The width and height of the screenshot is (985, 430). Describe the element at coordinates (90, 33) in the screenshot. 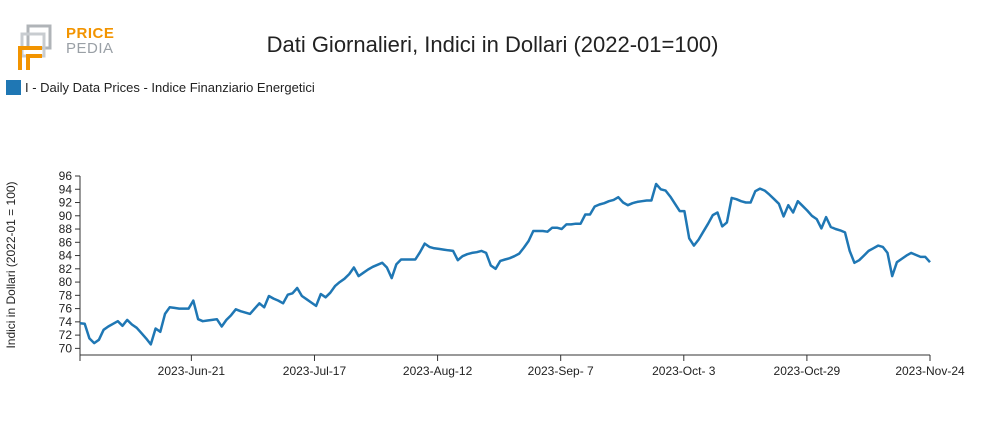

I see `logo-line-1: PRICE` at that location.